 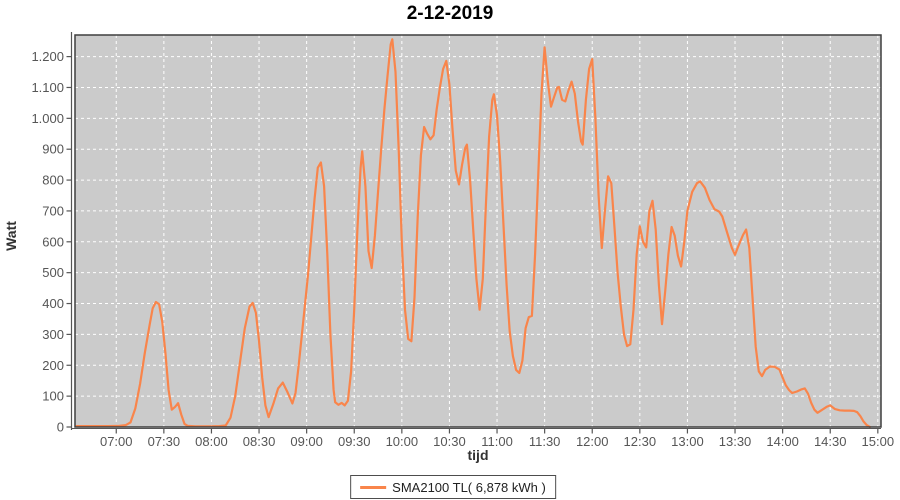 What do you see at coordinates (53, 210) in the screenshot?
I see `svg-text: 700` at bounding box center [53, 210].